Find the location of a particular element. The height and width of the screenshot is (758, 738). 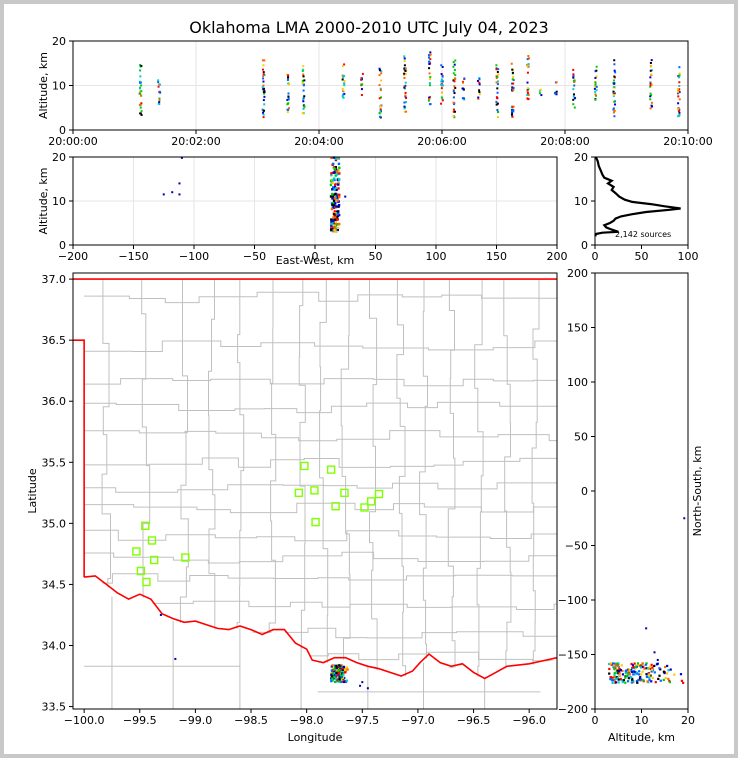

tick-label-y: 100 is located at coordinates (577, 382).